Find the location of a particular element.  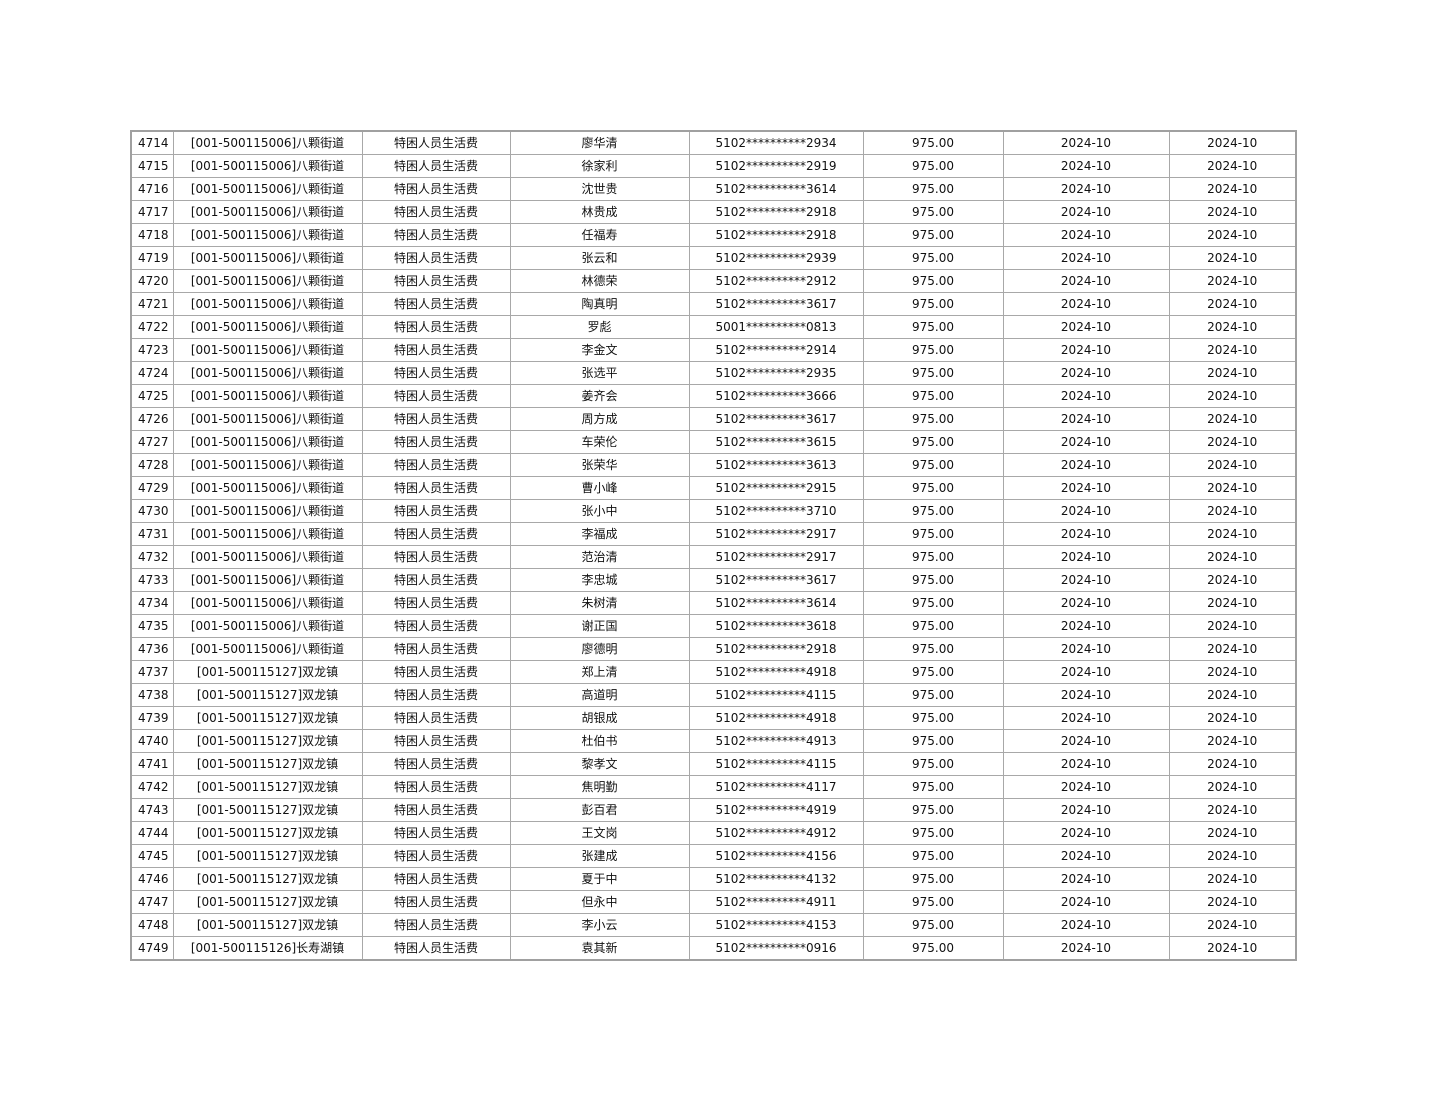

person-name-cell: 王文岗 is located at coordinates (599, 833).